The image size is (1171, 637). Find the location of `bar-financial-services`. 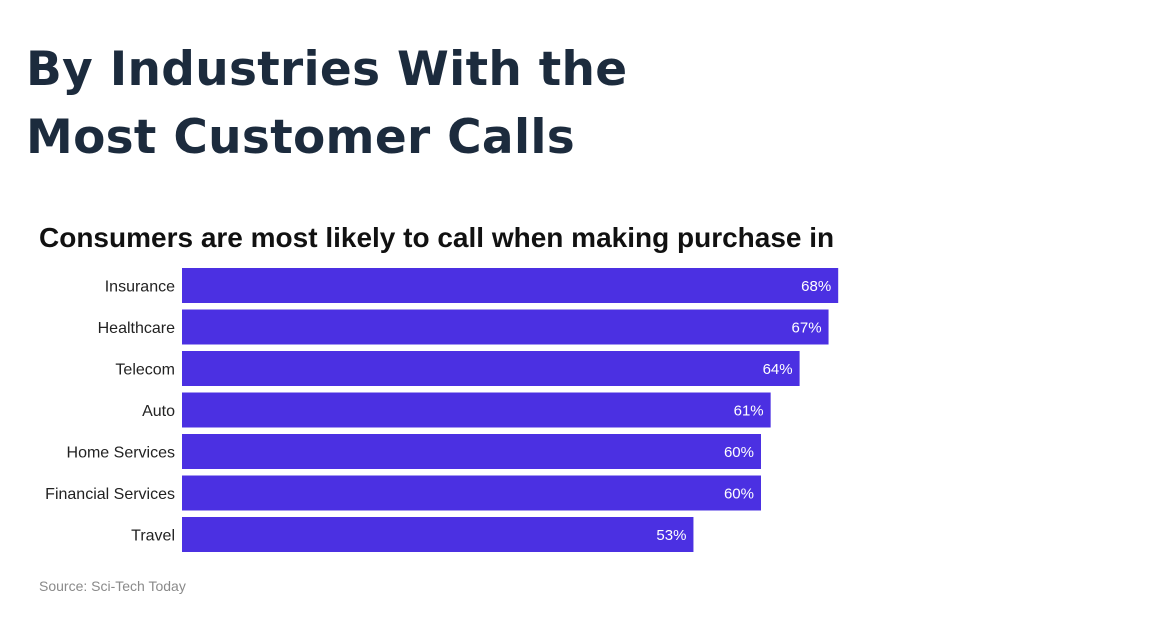

bar-financial-services is located at coordinates (471, 493).